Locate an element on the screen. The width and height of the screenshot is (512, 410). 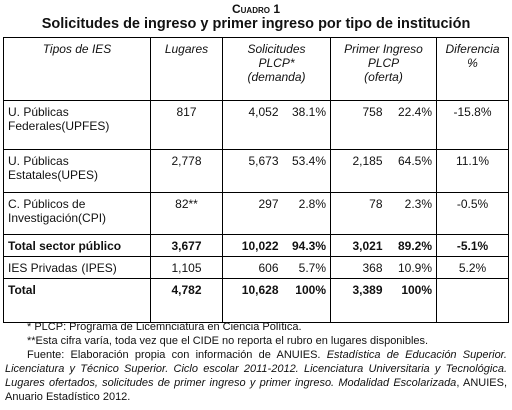
cell: 64.5% is located at coordinates (411, 171).